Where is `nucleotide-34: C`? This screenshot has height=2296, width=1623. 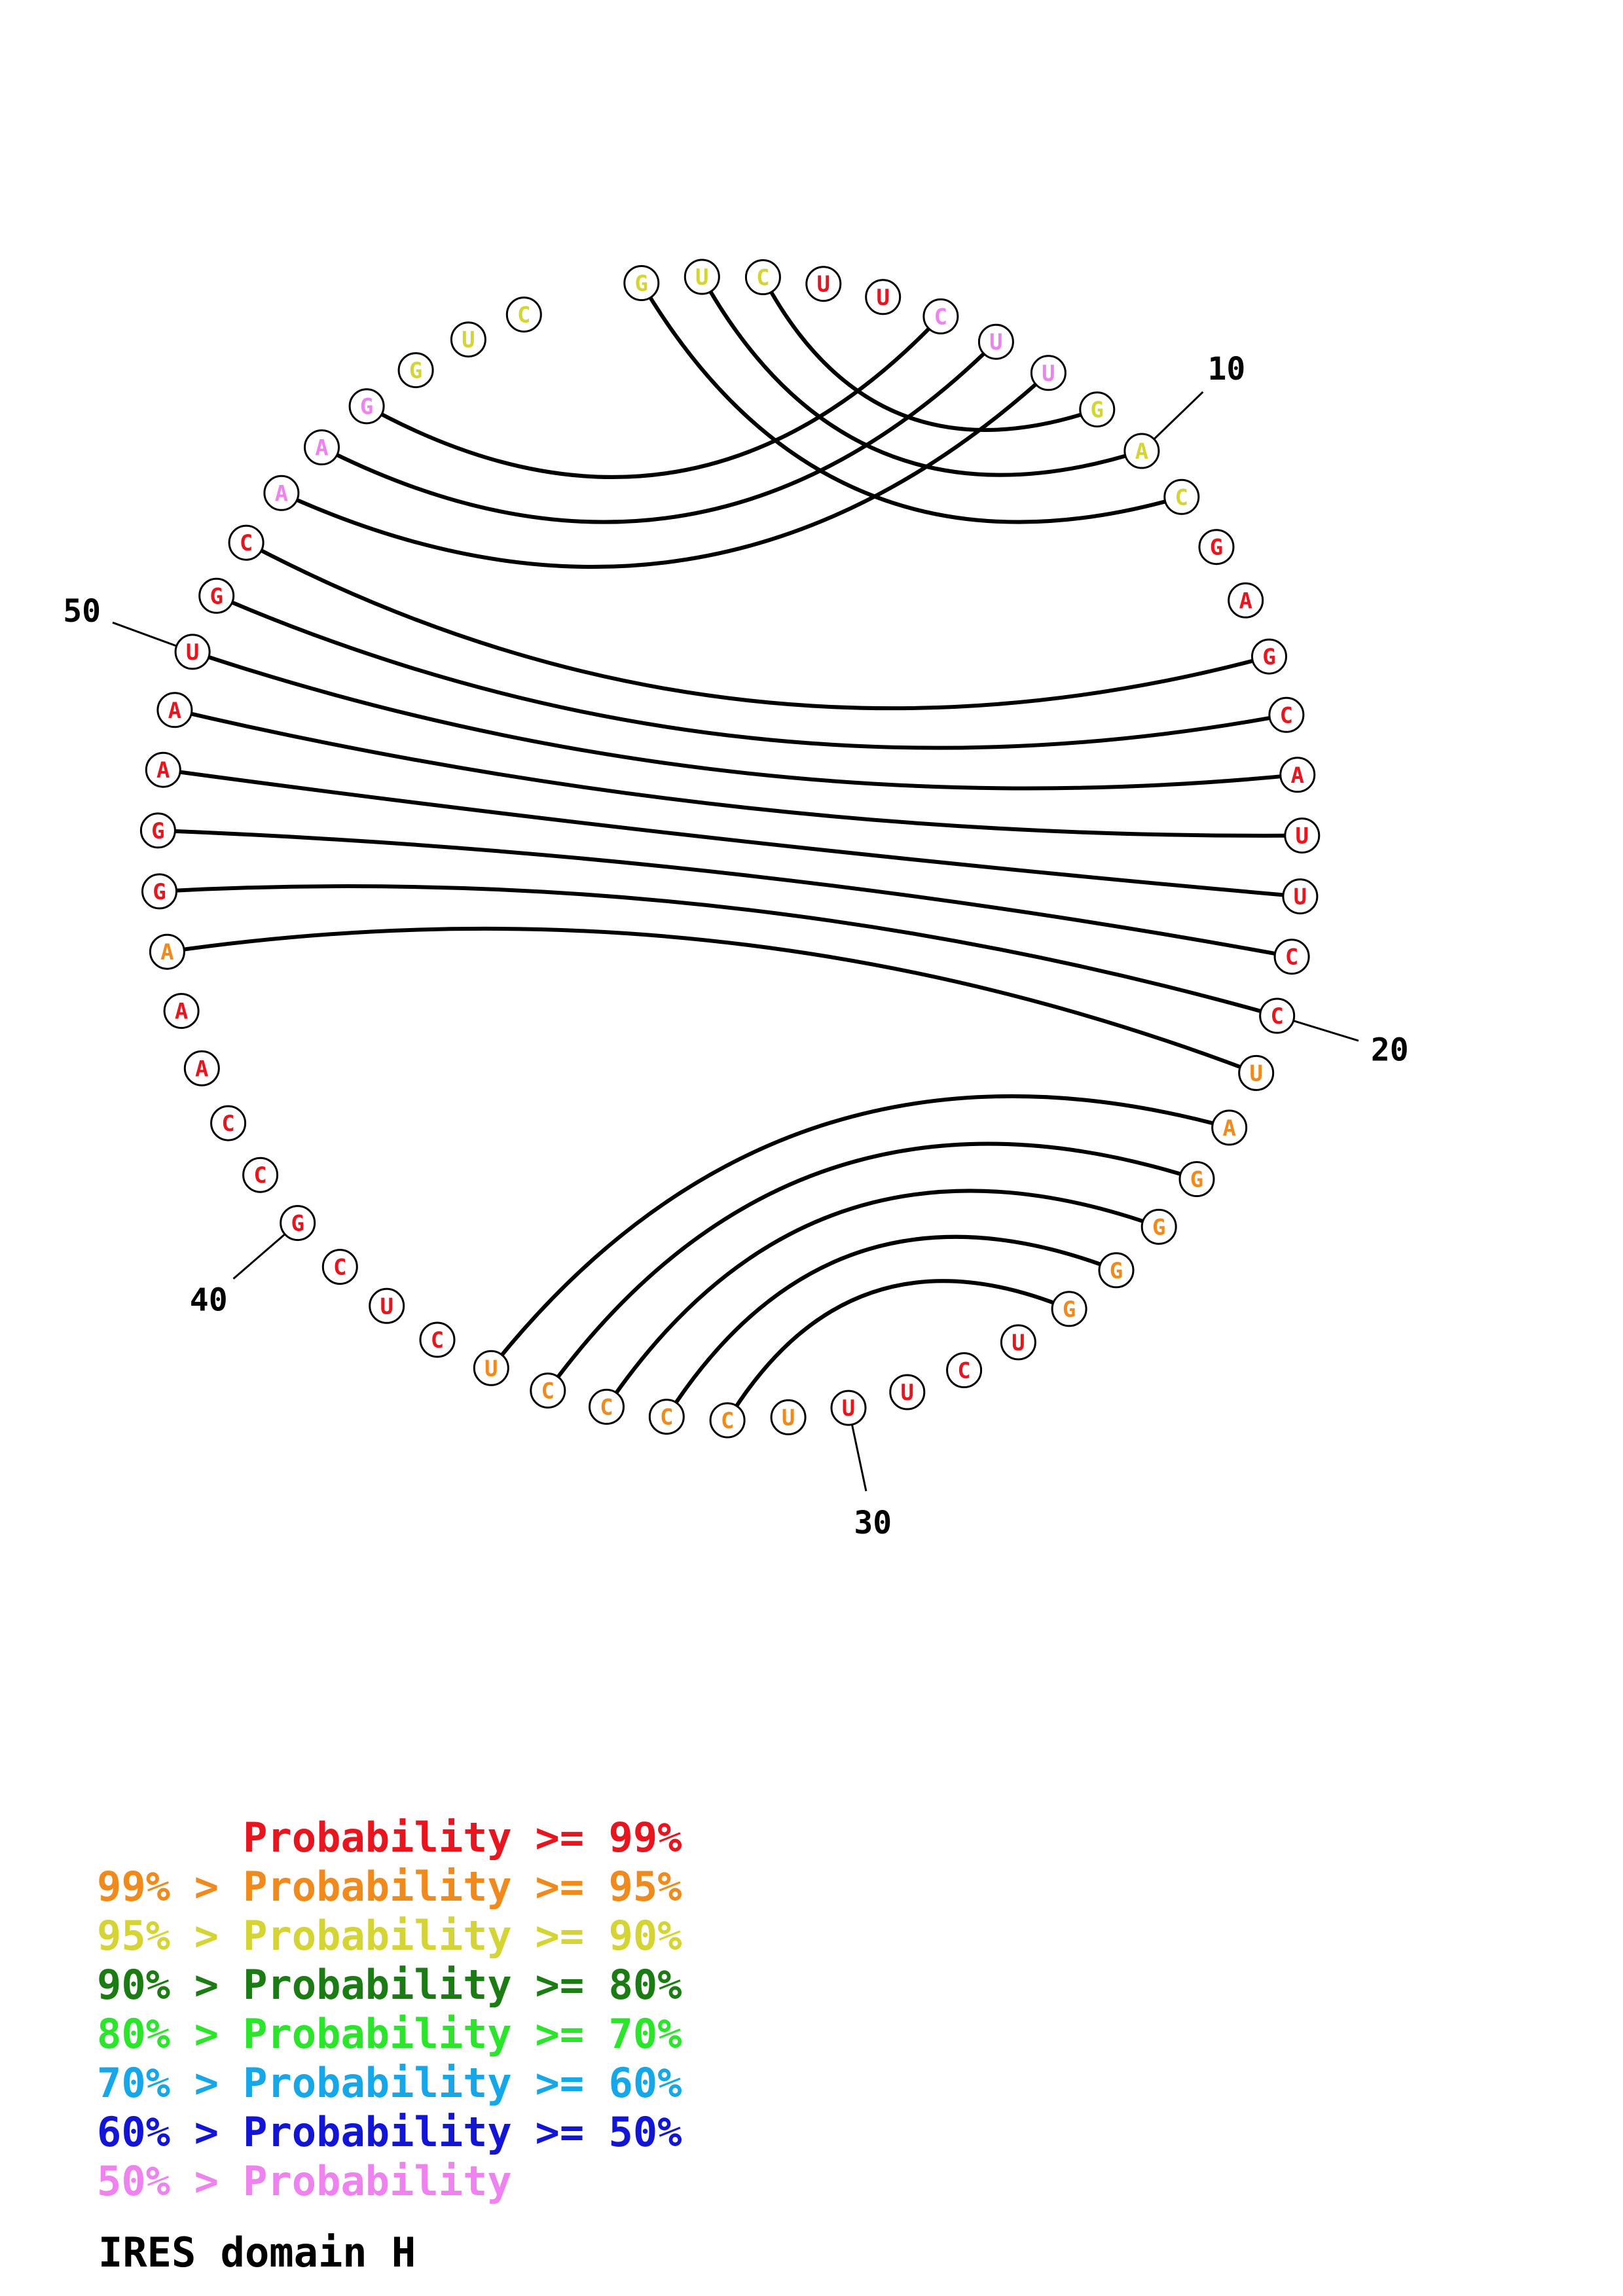 nucleotide-34: C is located at coordinates (607, 1407).